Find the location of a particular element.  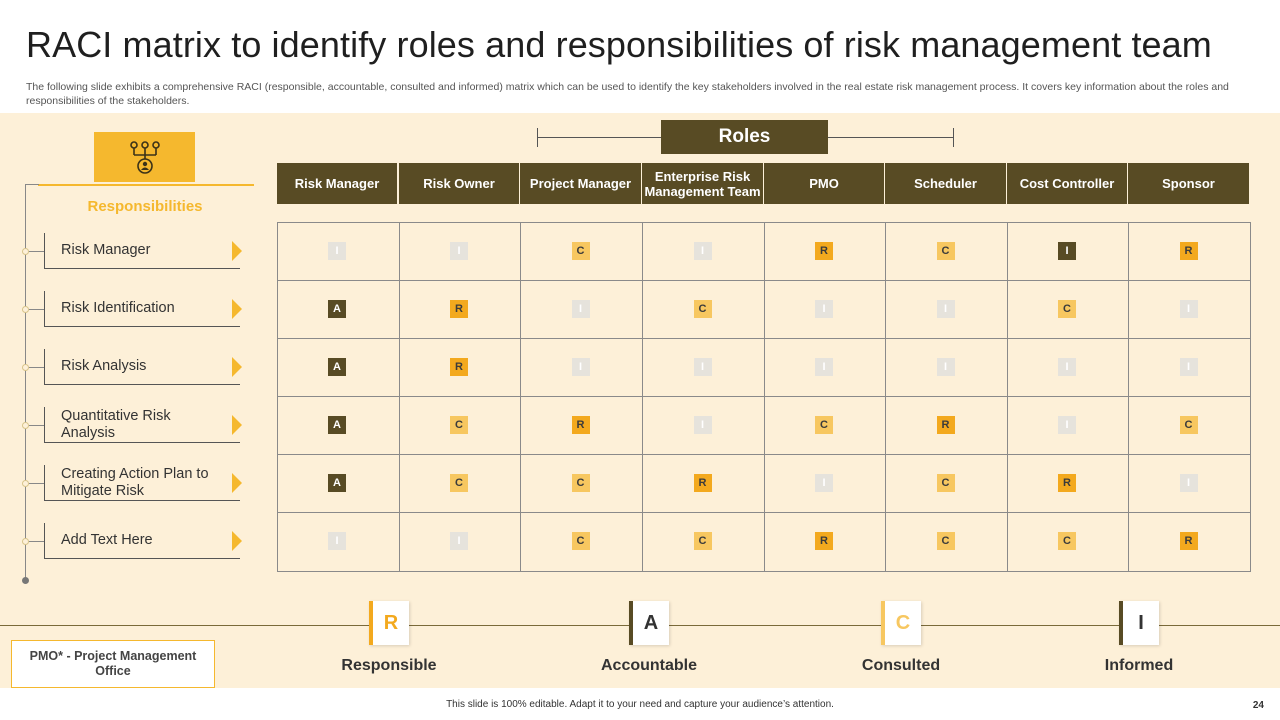

roles-bracket-right is located at coordinates (891, 137).